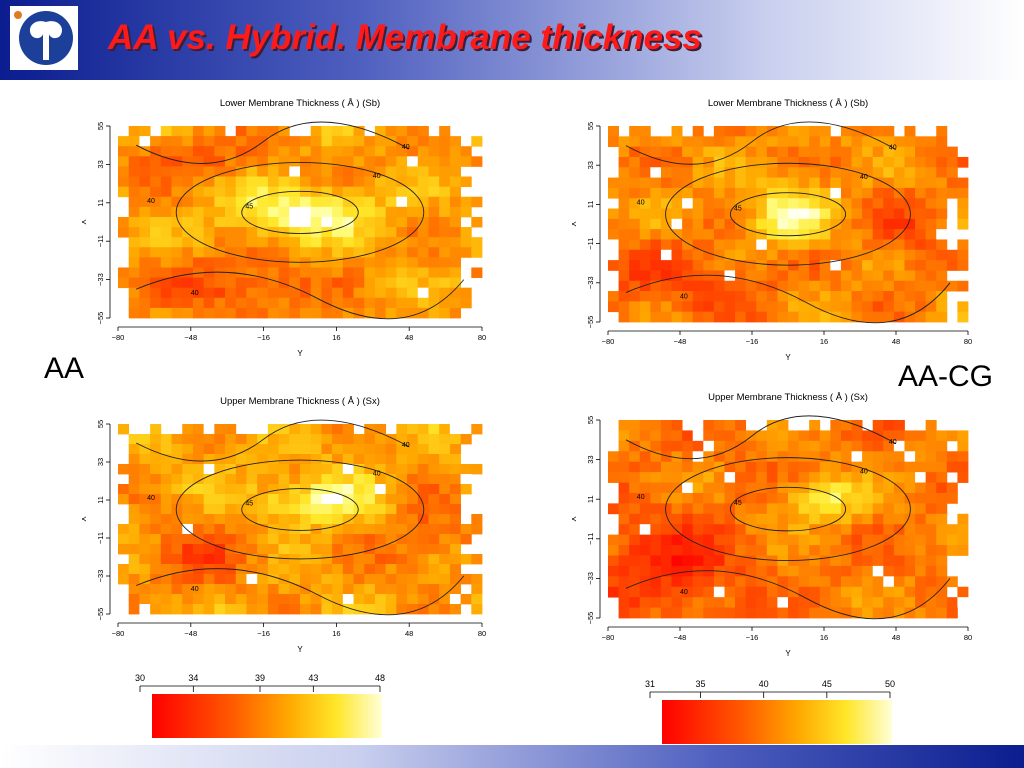  Describe the element at coordinates (968, 341) in the screenshot. I see `x-tick-label: 80` at that location.